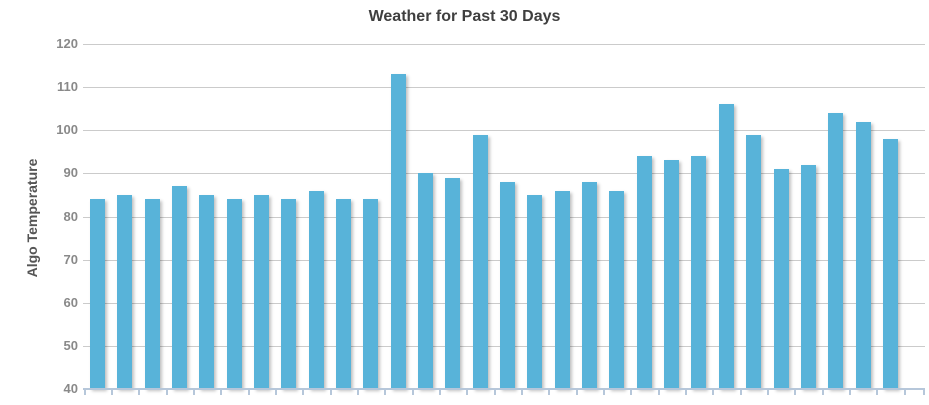 The height and width of the screenshot is (405, 929). Describe the element at coordinates (70, 216) in the screenshot. I see `y-axis-tick-label: 80` at that location.